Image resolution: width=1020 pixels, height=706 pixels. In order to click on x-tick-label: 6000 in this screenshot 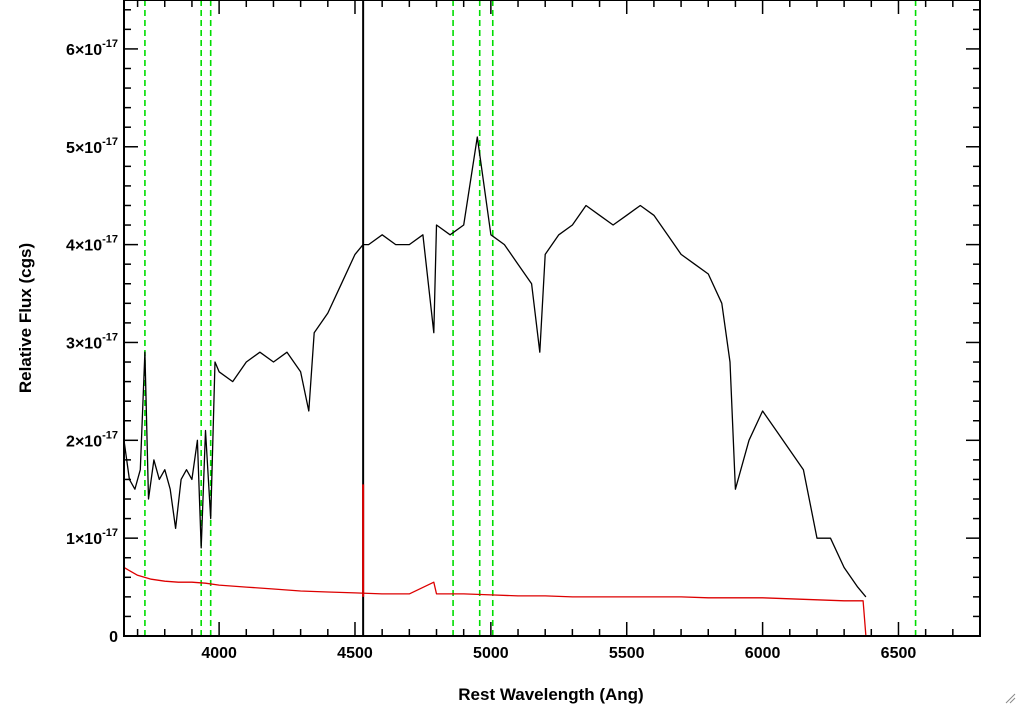, I will do `click(763, 653)`.